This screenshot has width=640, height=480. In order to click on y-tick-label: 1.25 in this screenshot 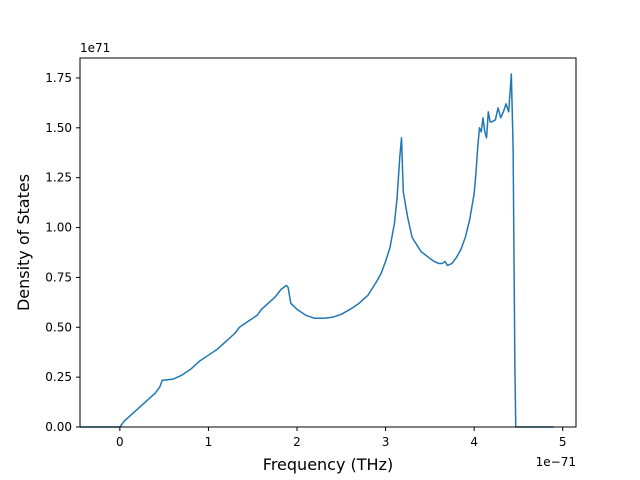, I will do `click(58, 178)`.